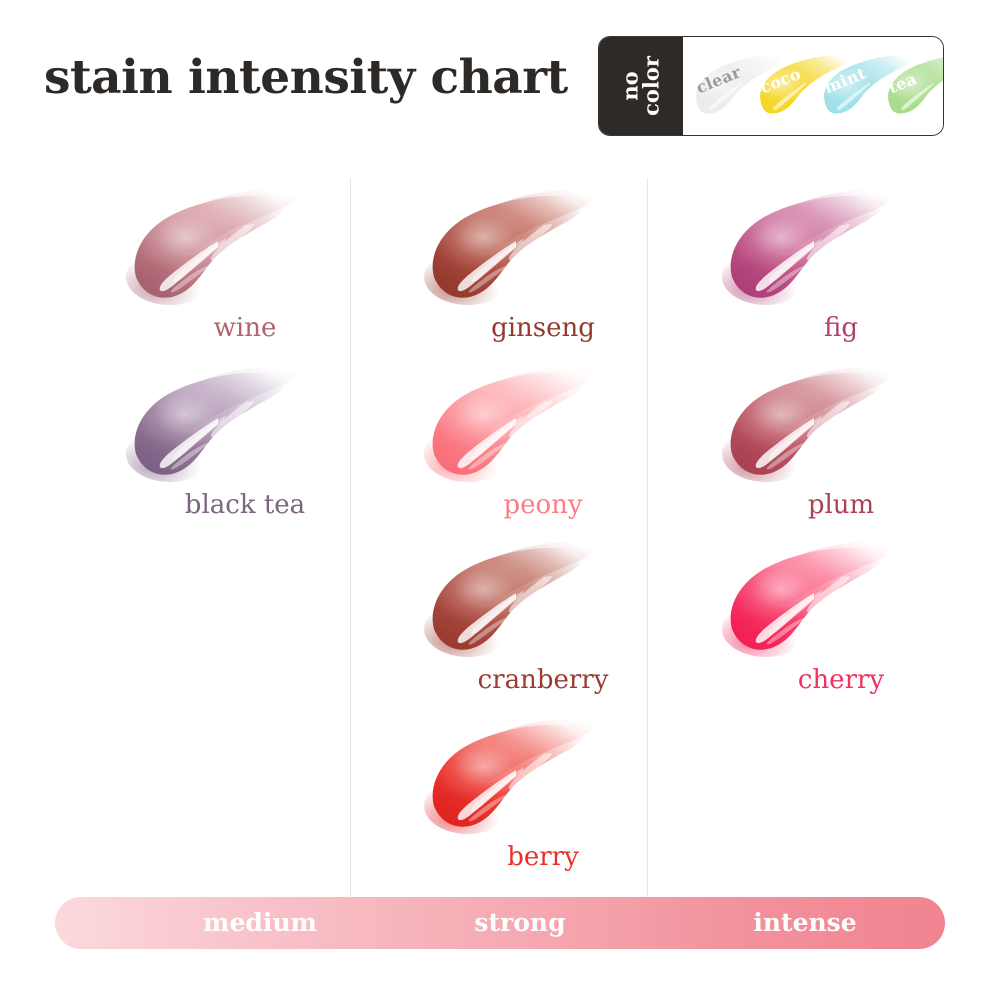 The height and width of the screenshot is (1000, 1000). Describe the element at coordinates (543, 857) in the screenshot. I see `swatch-berry-label: berry` at that location.